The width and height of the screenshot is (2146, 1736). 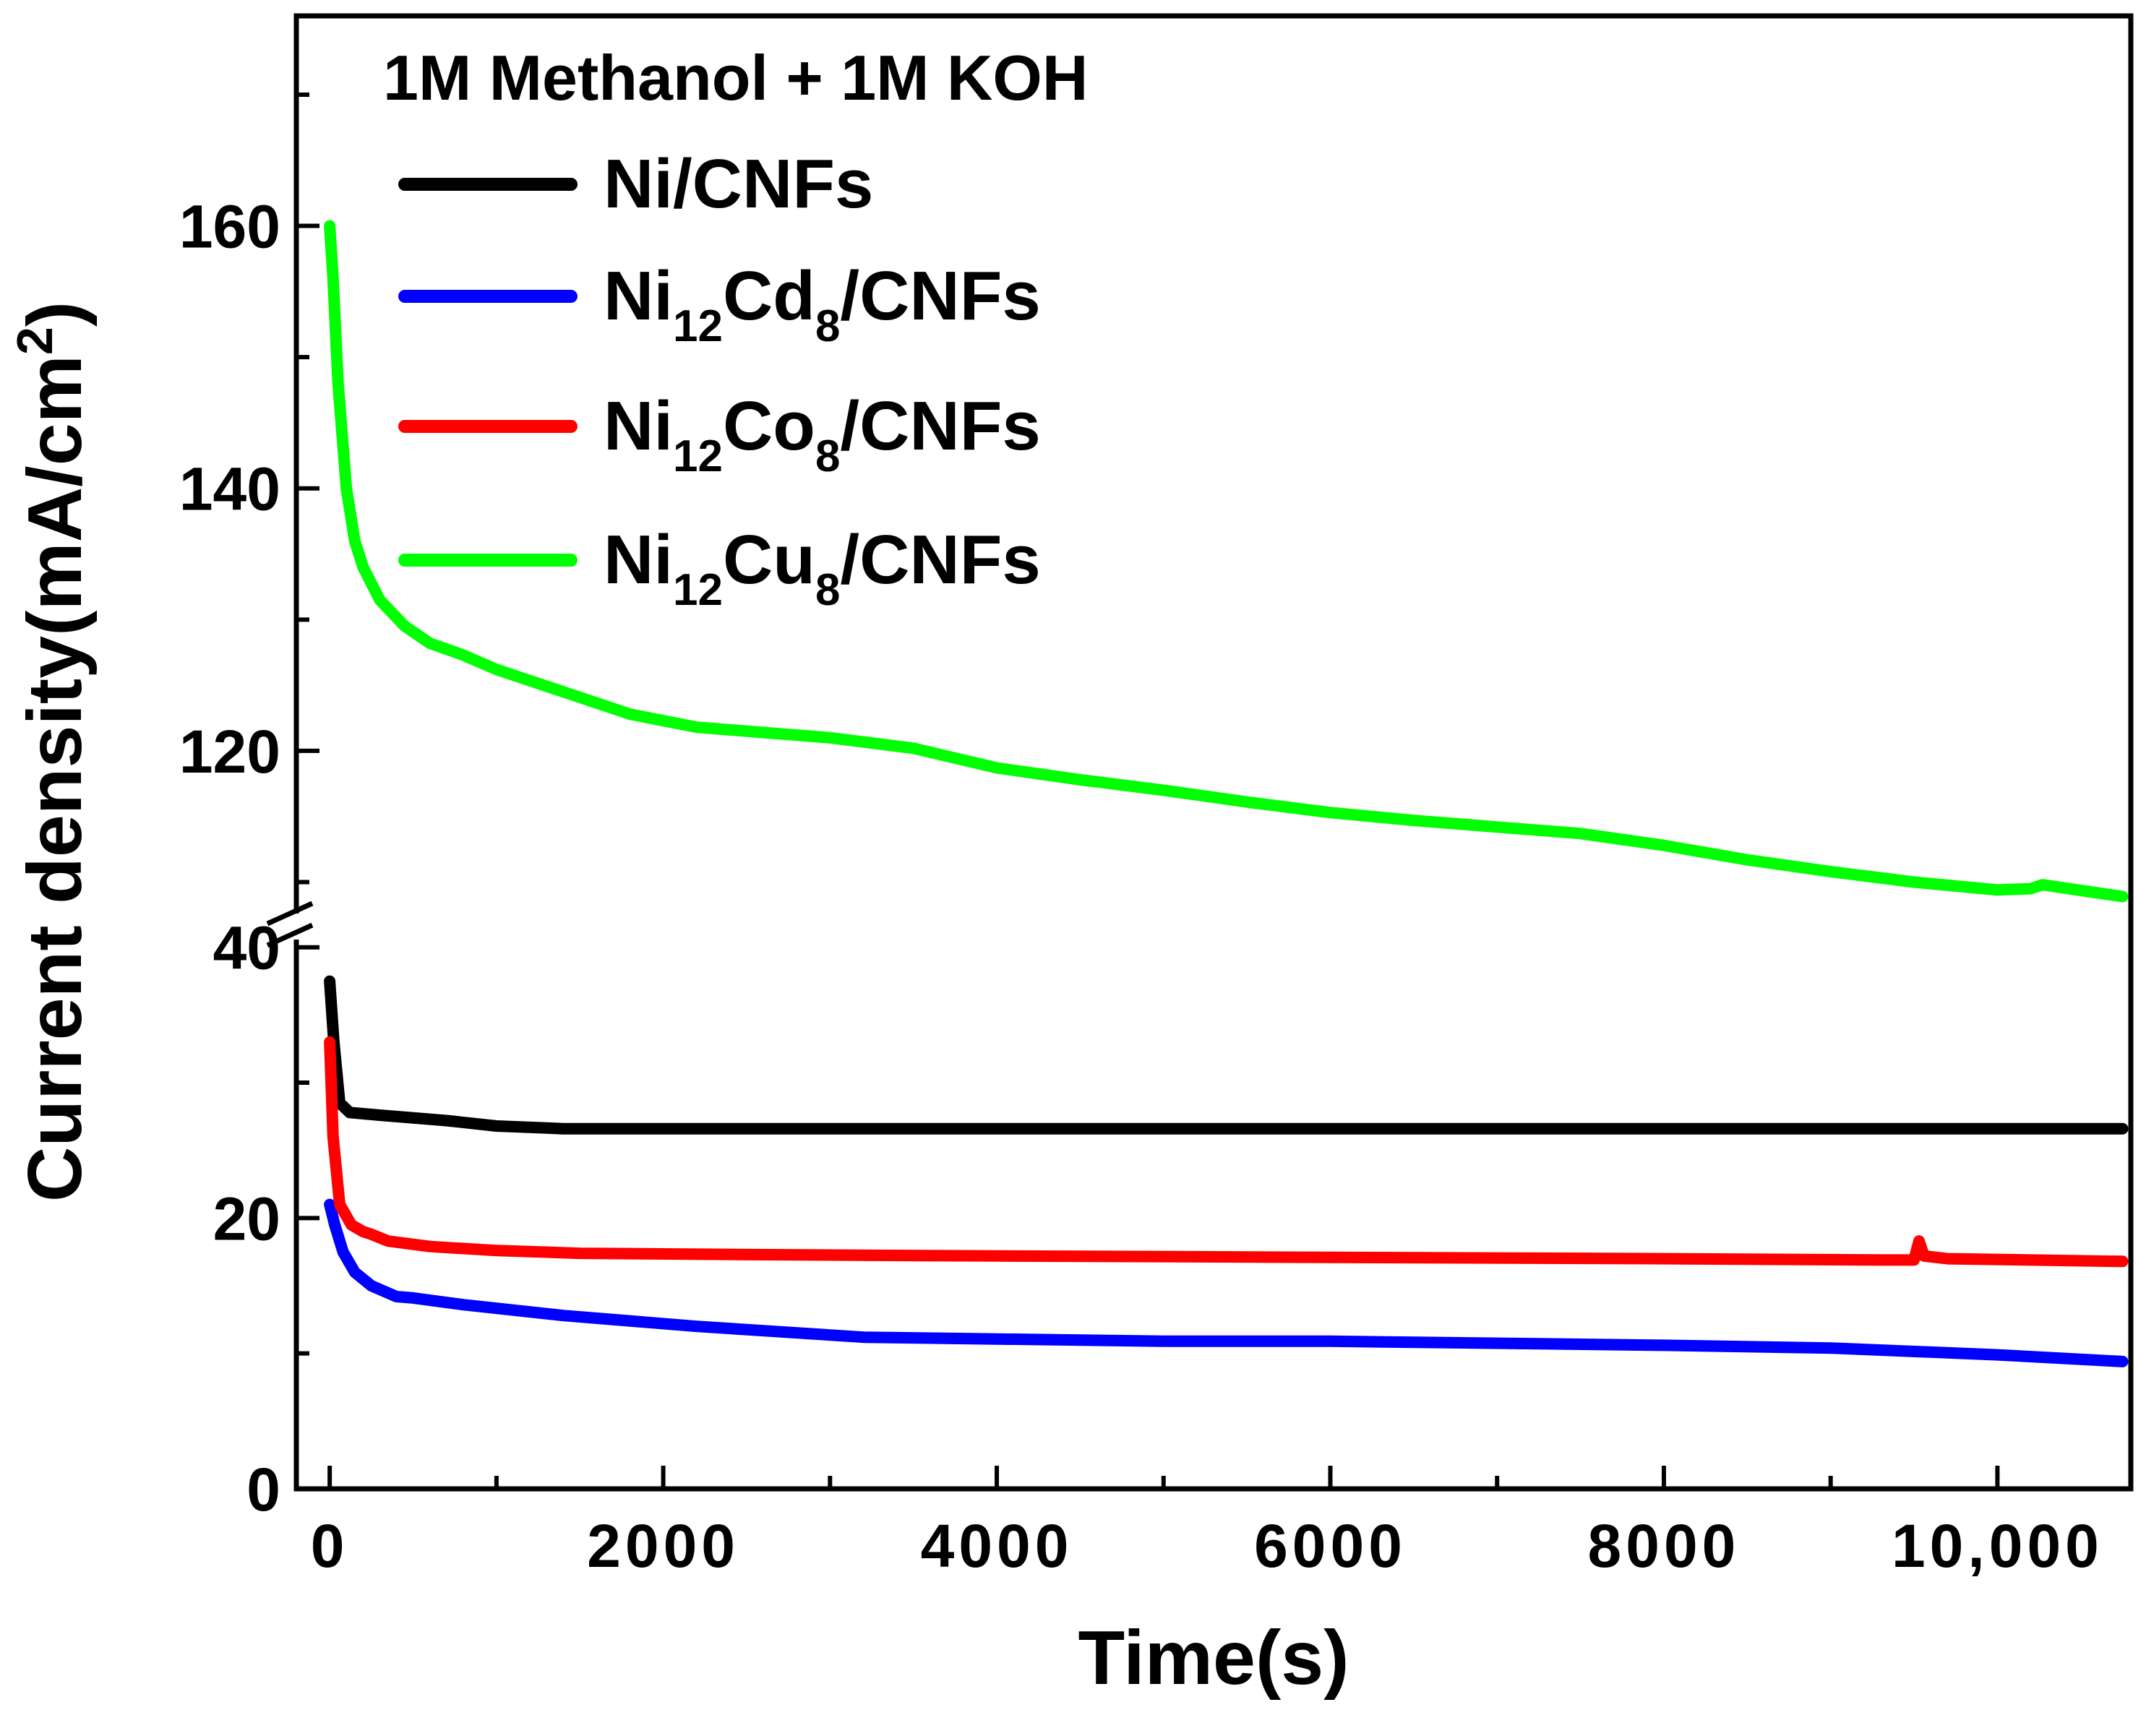 I want to click on legend-label-text: Ni/CNFs, so click(x=738, y=184).